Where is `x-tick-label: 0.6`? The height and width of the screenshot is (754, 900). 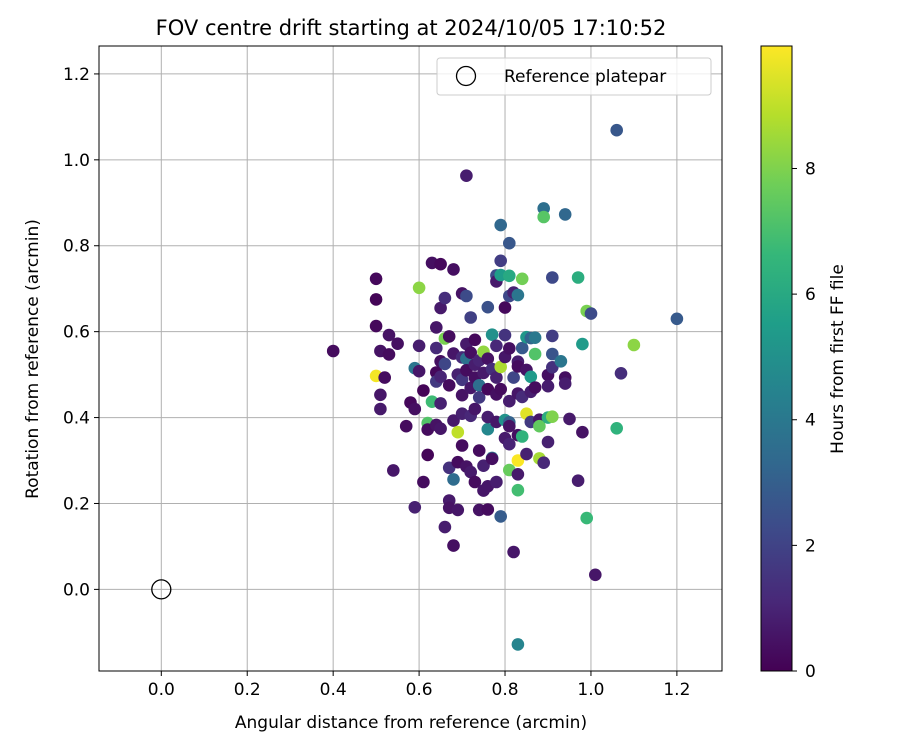
x-tick-label: 0.6 is located at coordinates (419, 690).